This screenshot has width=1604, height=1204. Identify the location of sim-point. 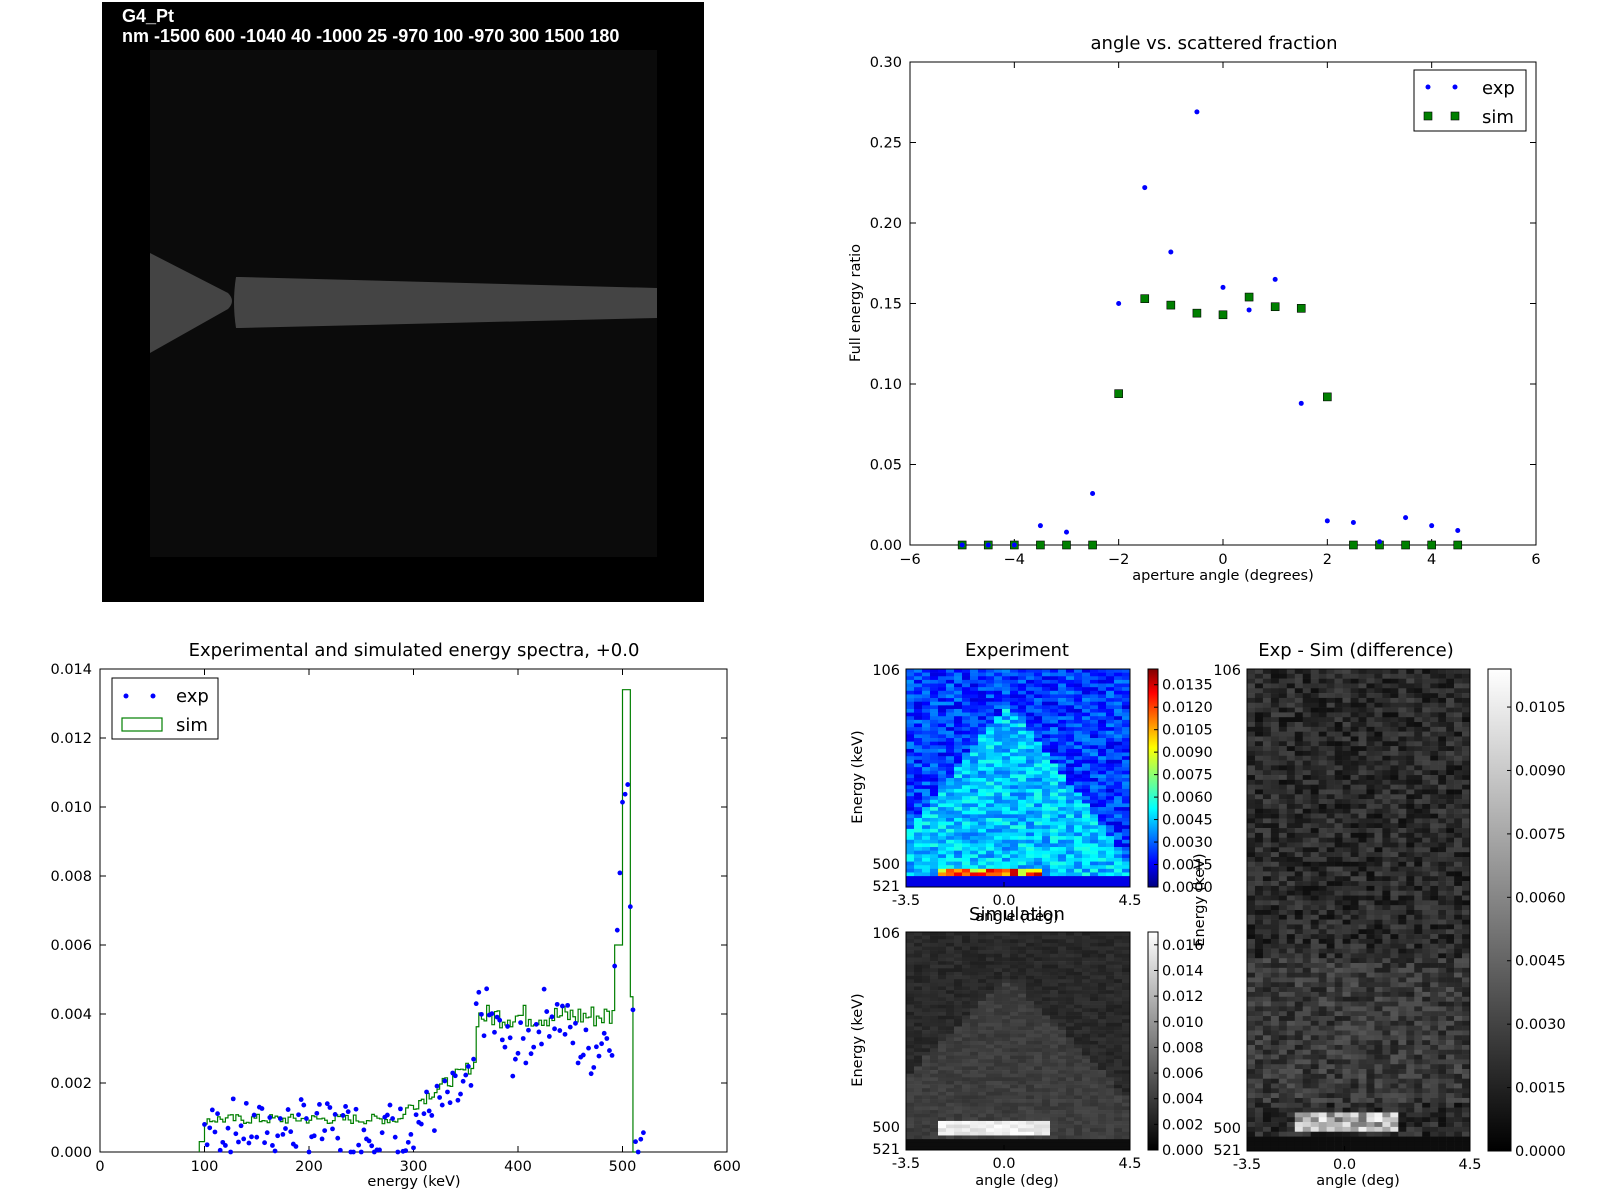
(1327, 397).